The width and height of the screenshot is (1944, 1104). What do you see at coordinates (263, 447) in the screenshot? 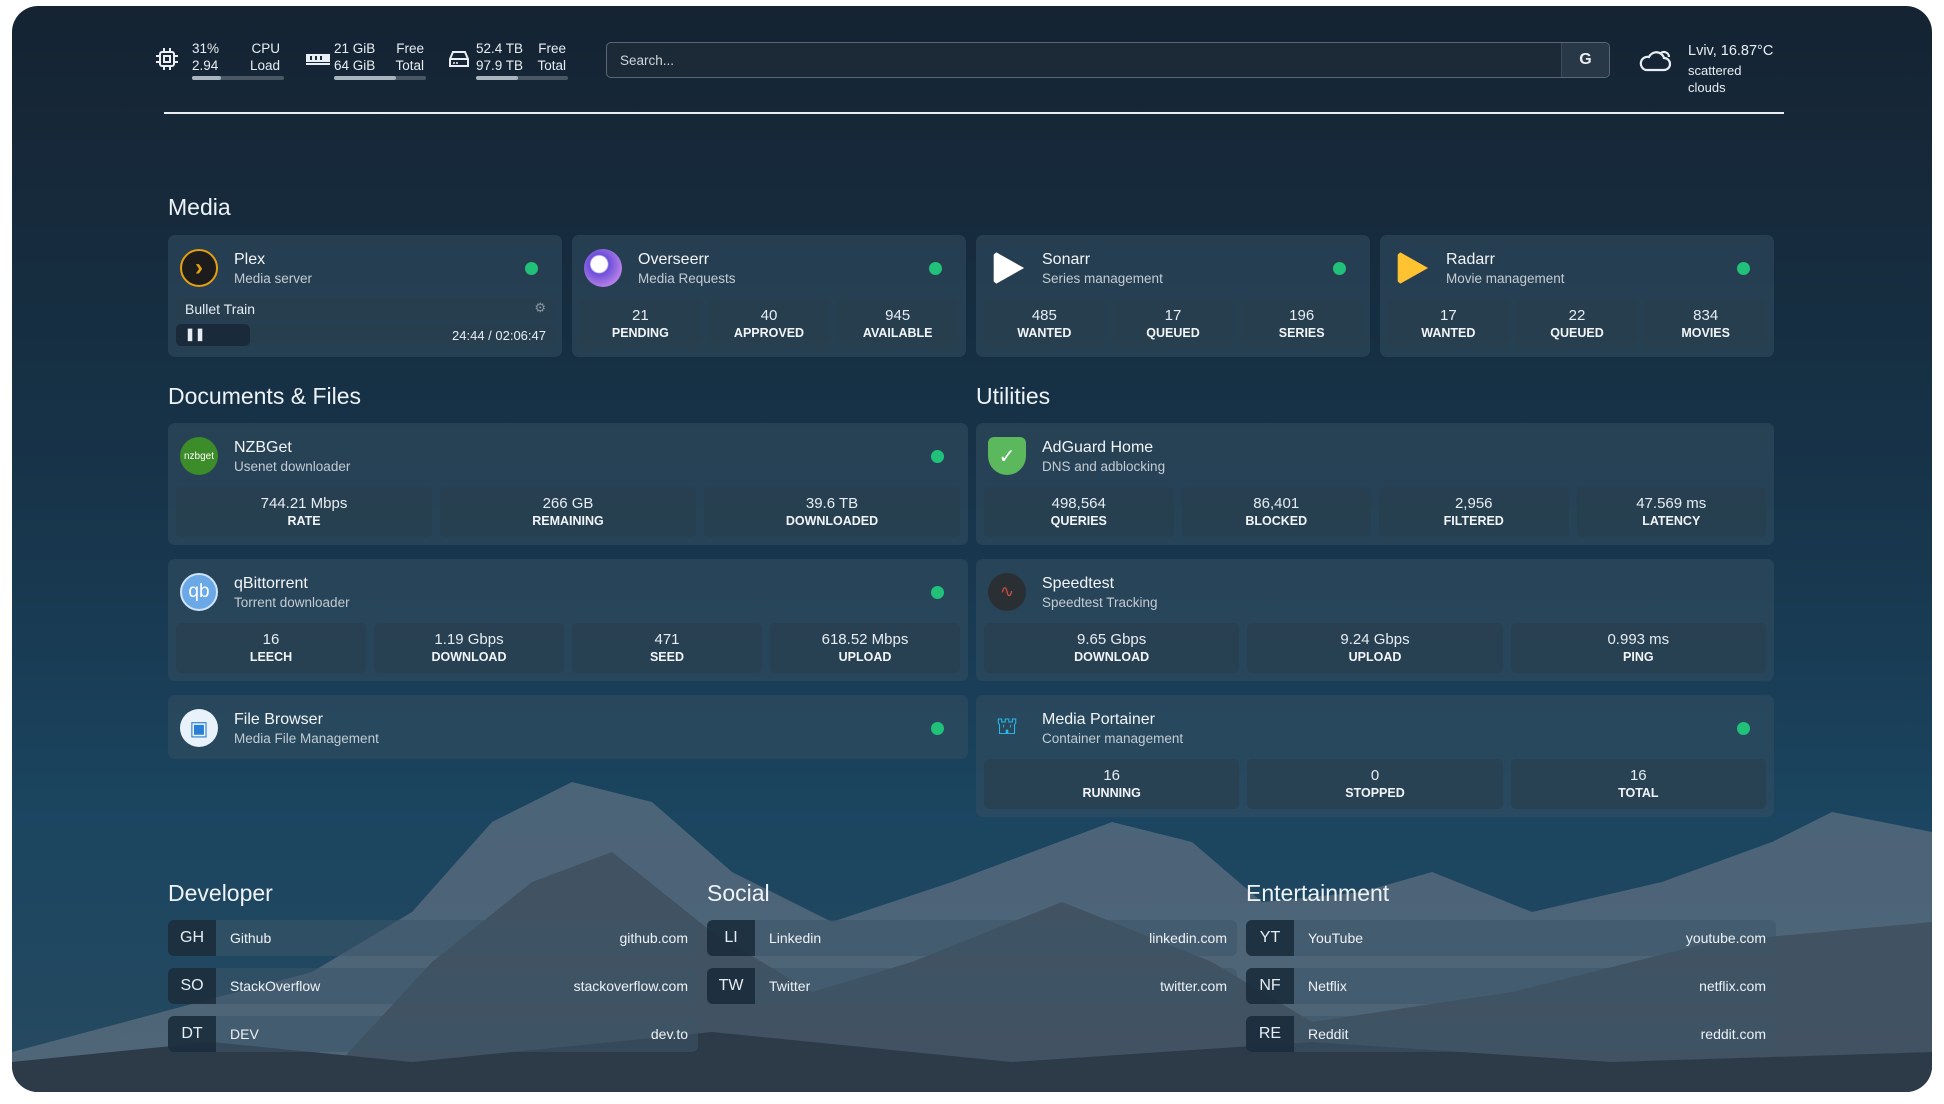
I see `card-title: NZBGet` at bounding box center [263, 447].